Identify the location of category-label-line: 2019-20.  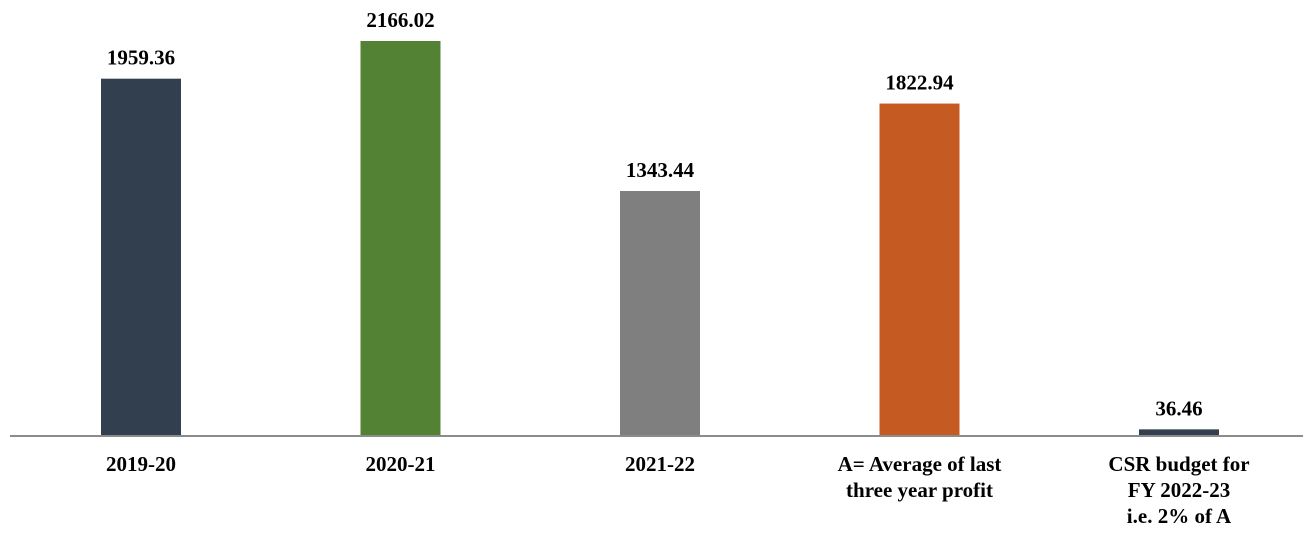
(141, 464).